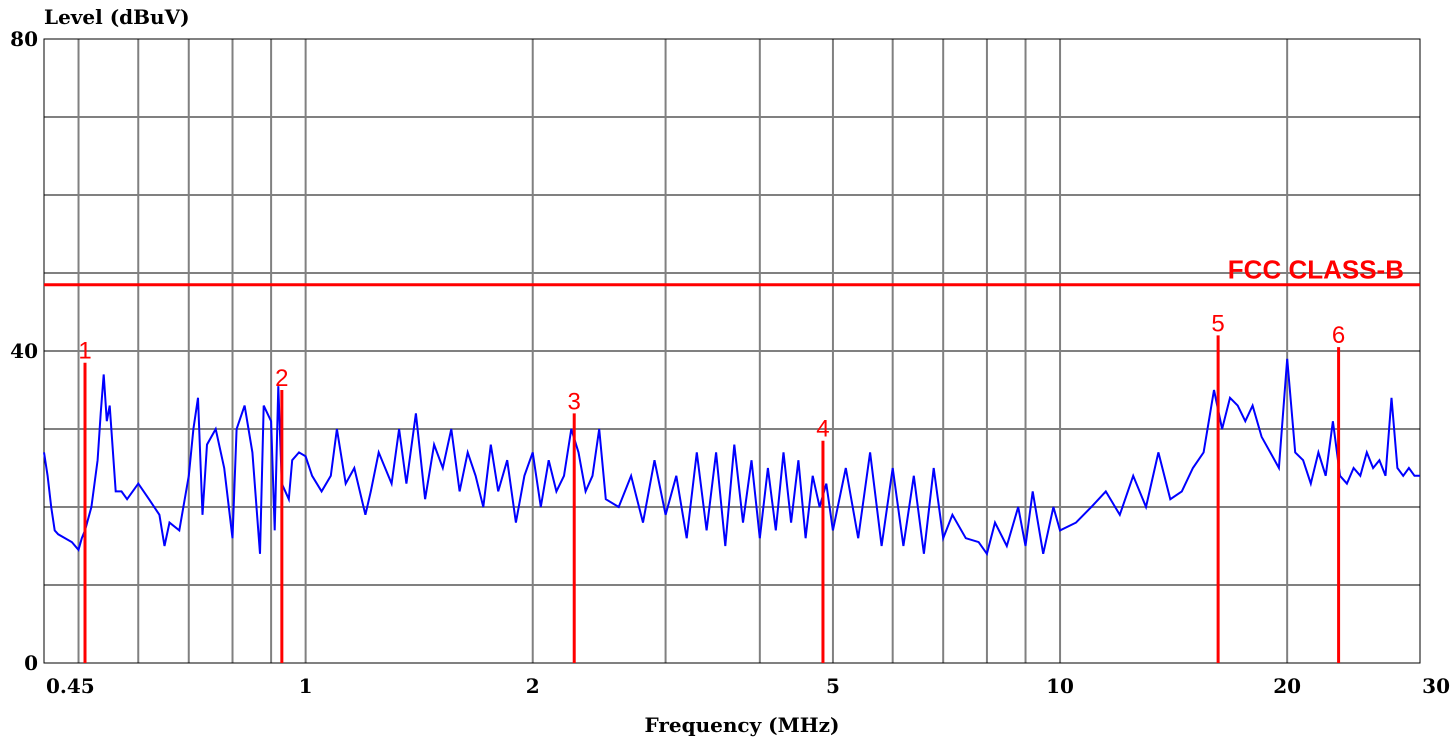 This screenshot has width=1453, height=740. What do you see at coordinates (31, 663) in the screenshot?
I see `y-tick-label: 0` at bounding box center [31, 663].